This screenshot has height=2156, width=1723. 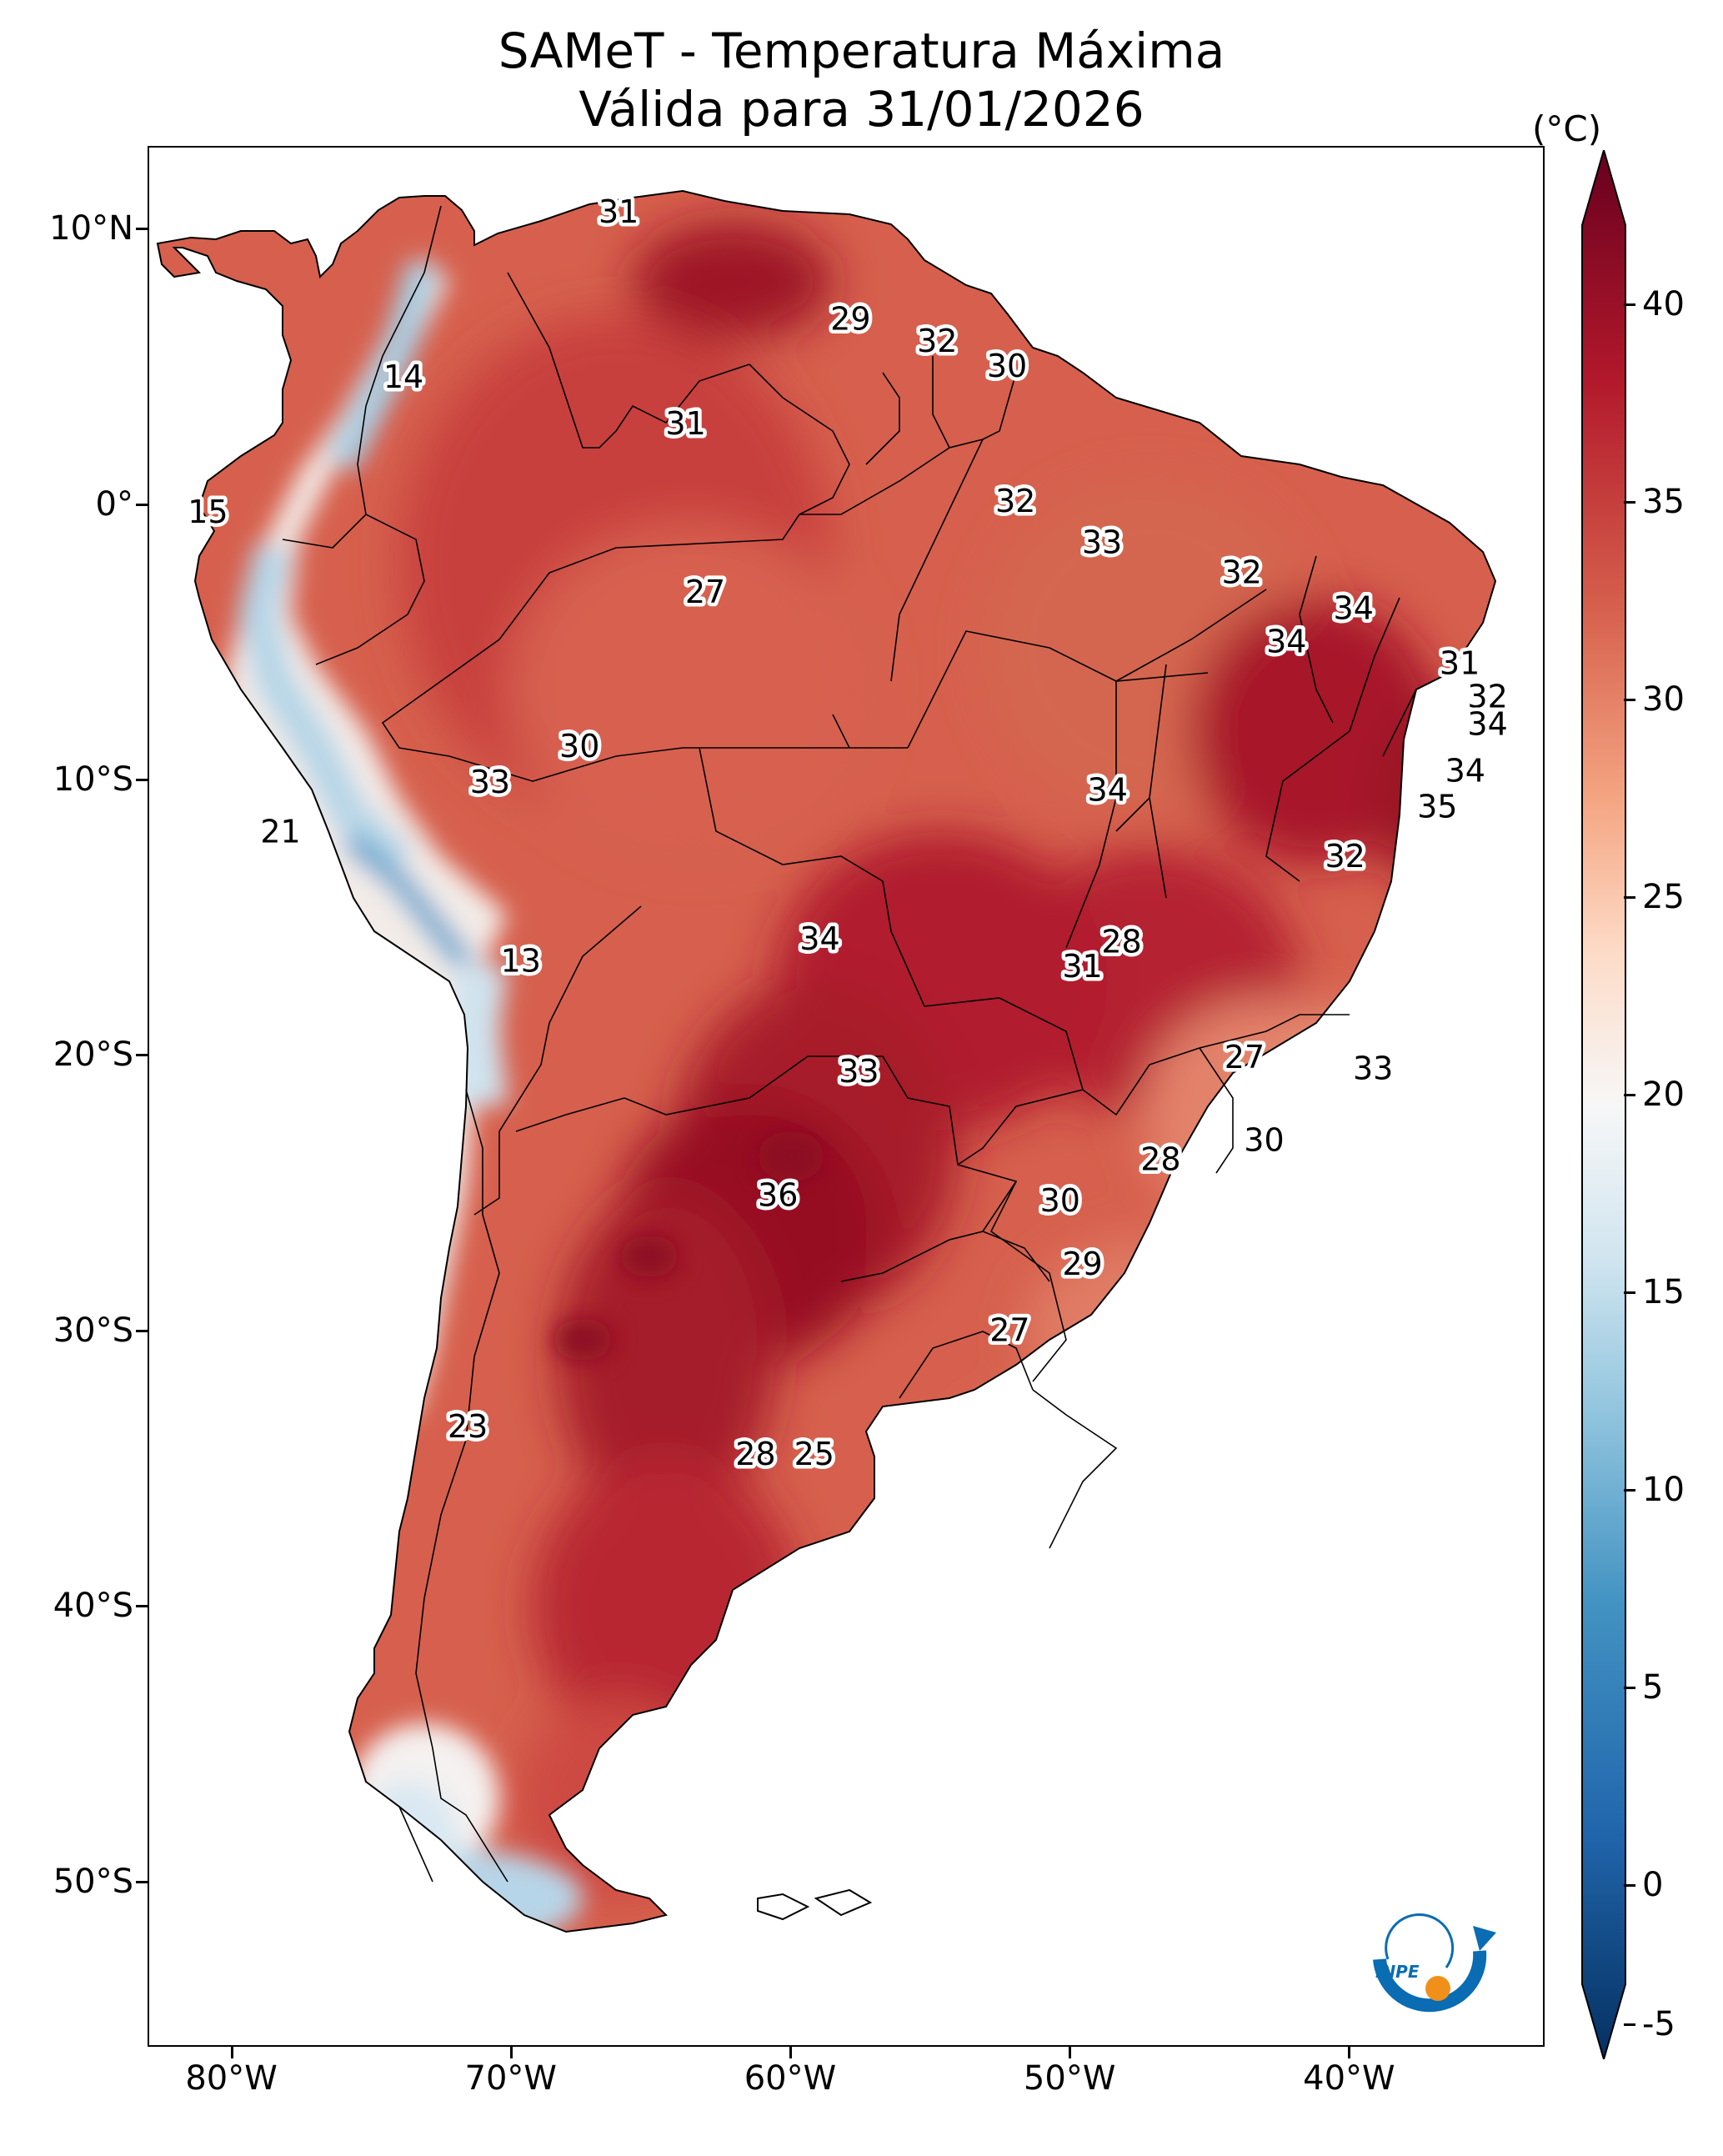 What do you see at coordinates (778, 1194) in the screenshot?
I see `temperature-label: 36` at bounding box center [778, 1194].